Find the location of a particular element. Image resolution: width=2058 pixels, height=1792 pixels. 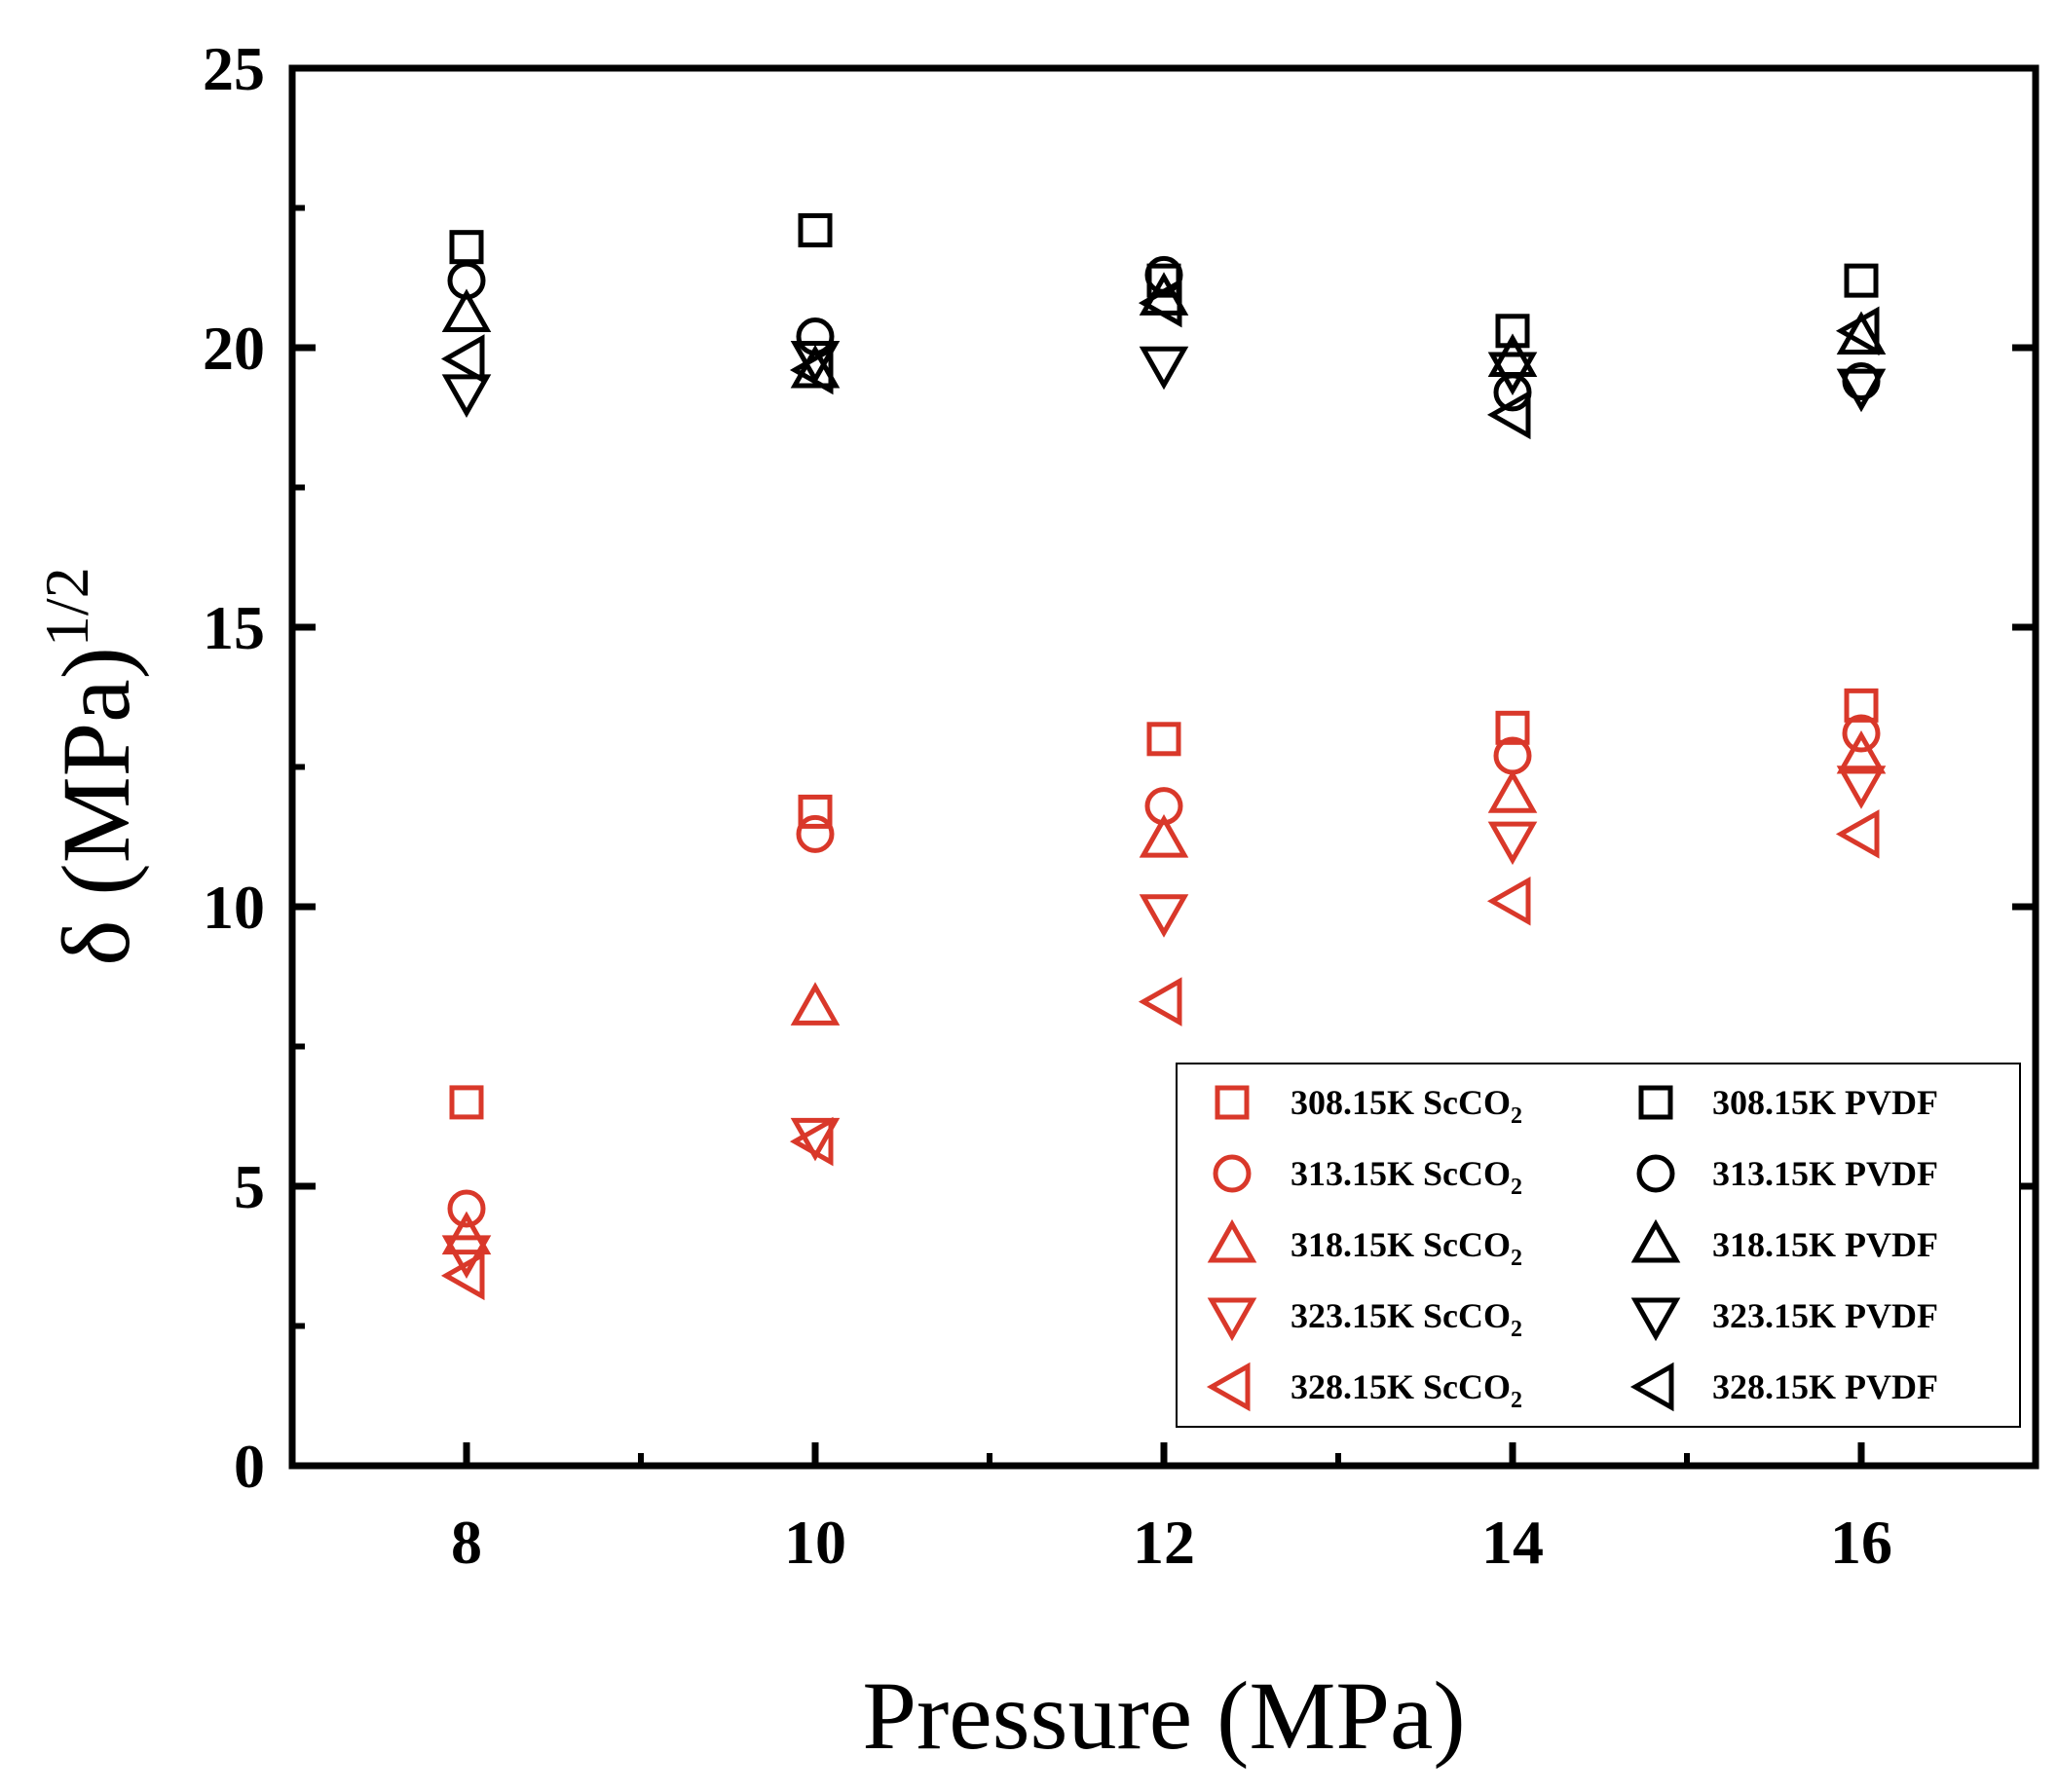

legend-marker-pvdf-triangle-down is located at coordinates (1655, 1319).